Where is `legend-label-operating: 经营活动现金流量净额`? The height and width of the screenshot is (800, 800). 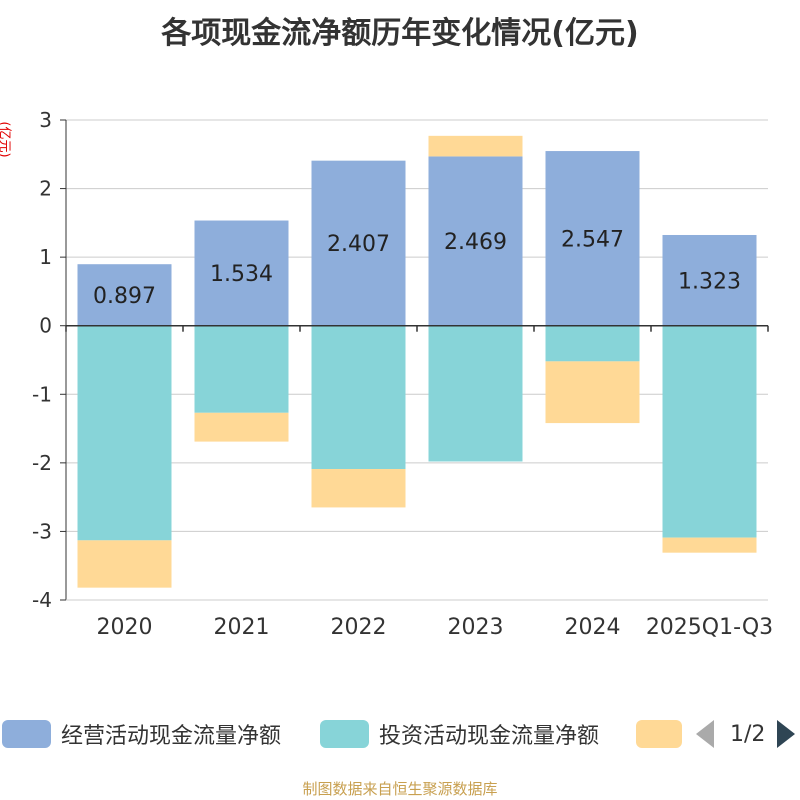 legend-label-operating: 经营活动现金流量净额 is located at coordinates (171, 736).